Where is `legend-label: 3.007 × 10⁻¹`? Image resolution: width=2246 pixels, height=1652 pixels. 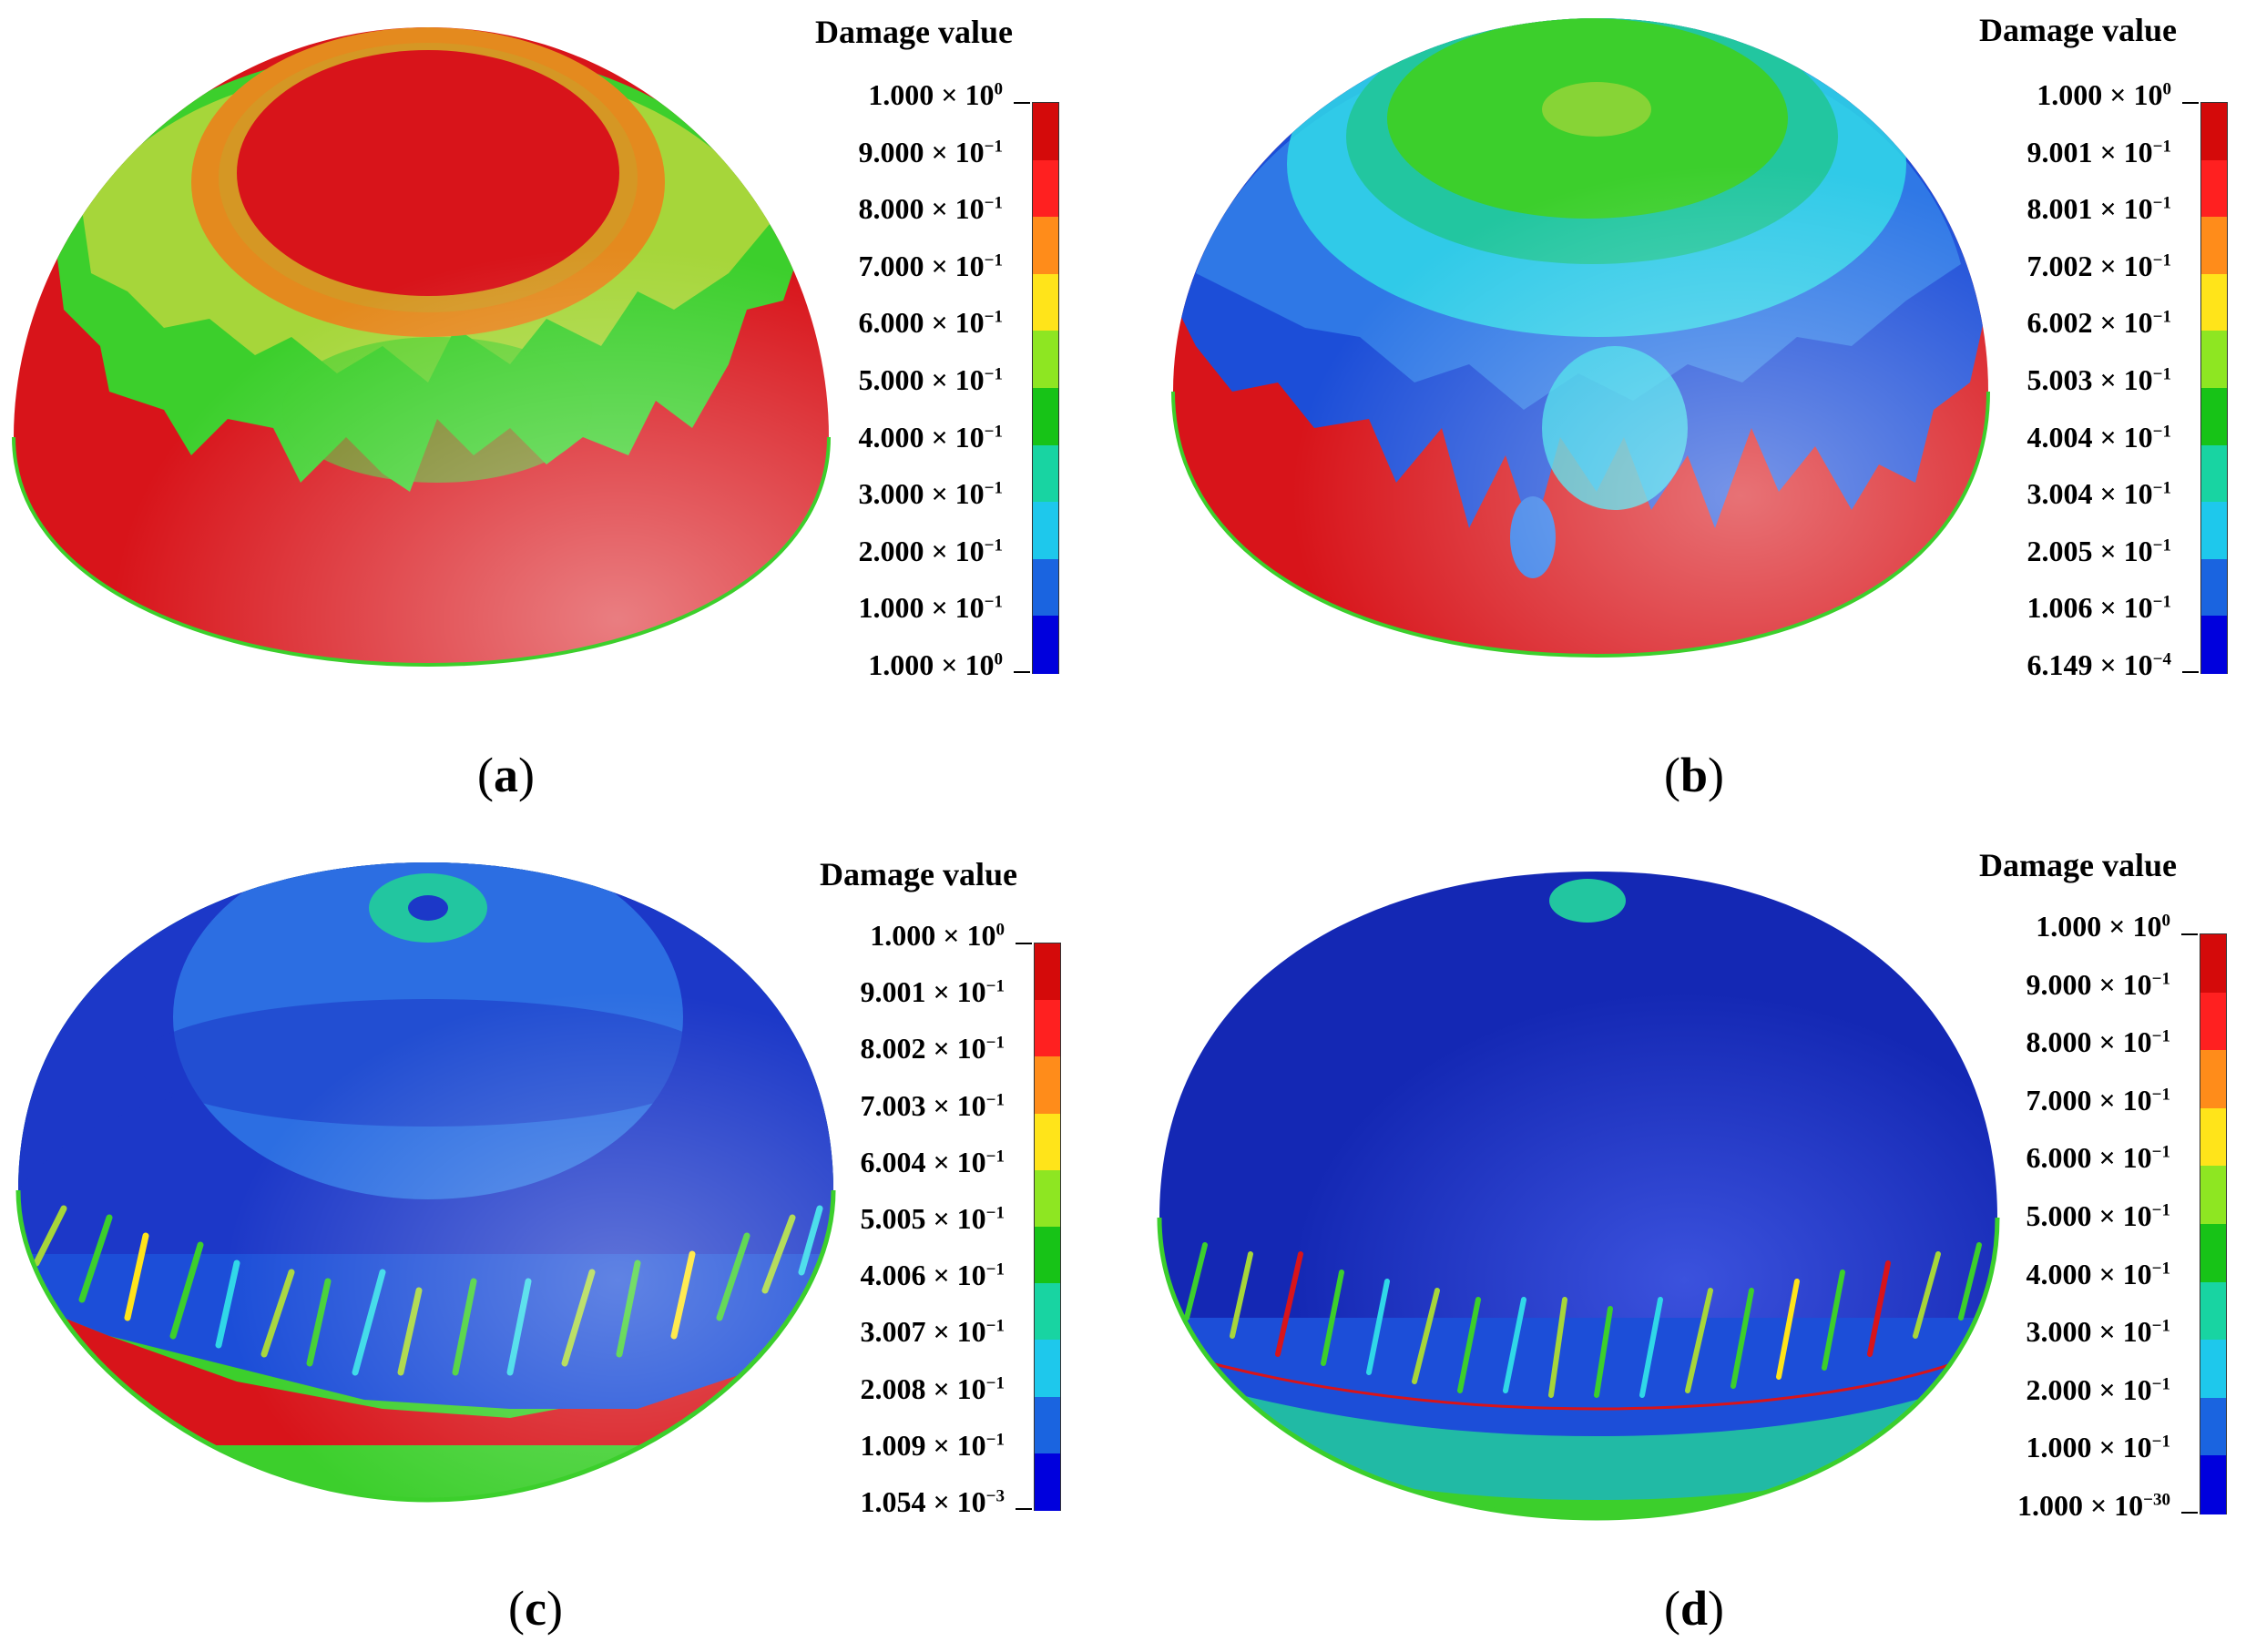 legend-label: 3.007 × 10⁻¹ is located at coordinates (932, 1332).